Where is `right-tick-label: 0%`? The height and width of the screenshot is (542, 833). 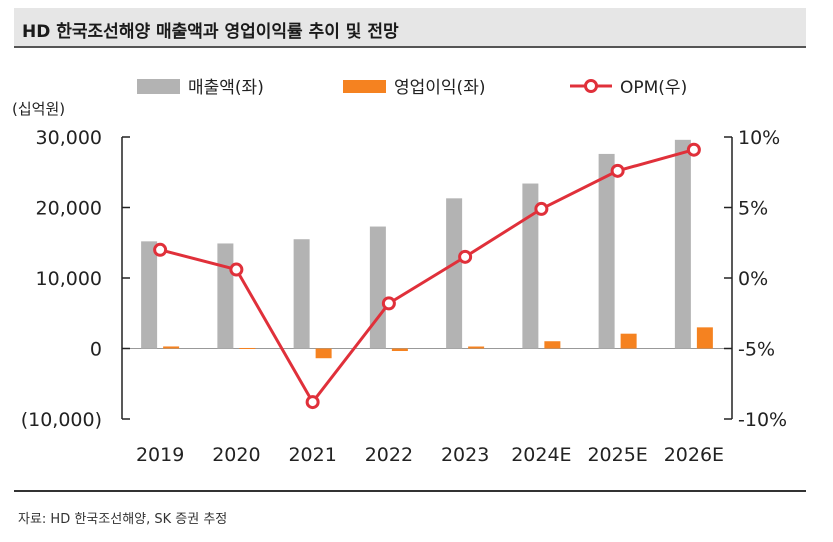 right-tick-label: 0% is located at coordinates (753, 279).